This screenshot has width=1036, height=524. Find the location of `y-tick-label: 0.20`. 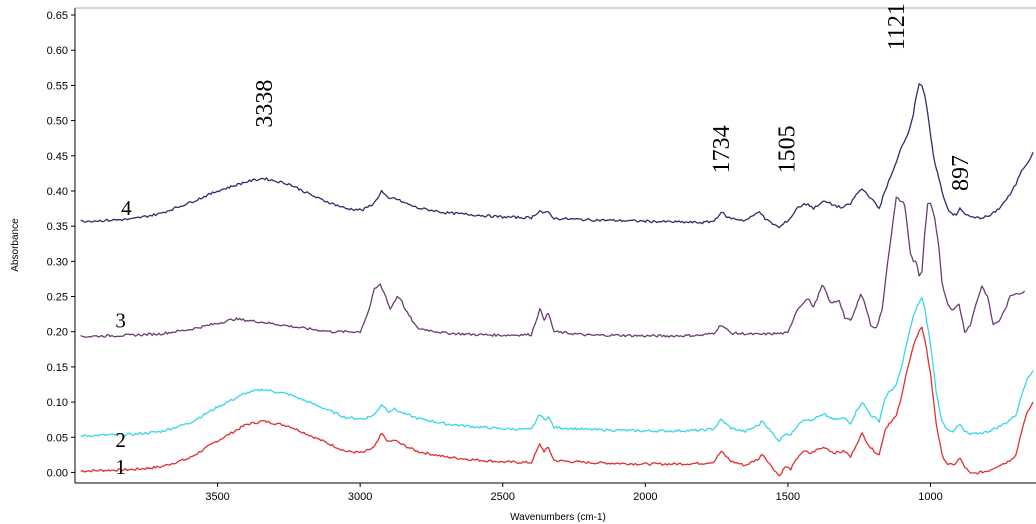

y-tick-label: 0.20 is located at coordinates (57, 333).